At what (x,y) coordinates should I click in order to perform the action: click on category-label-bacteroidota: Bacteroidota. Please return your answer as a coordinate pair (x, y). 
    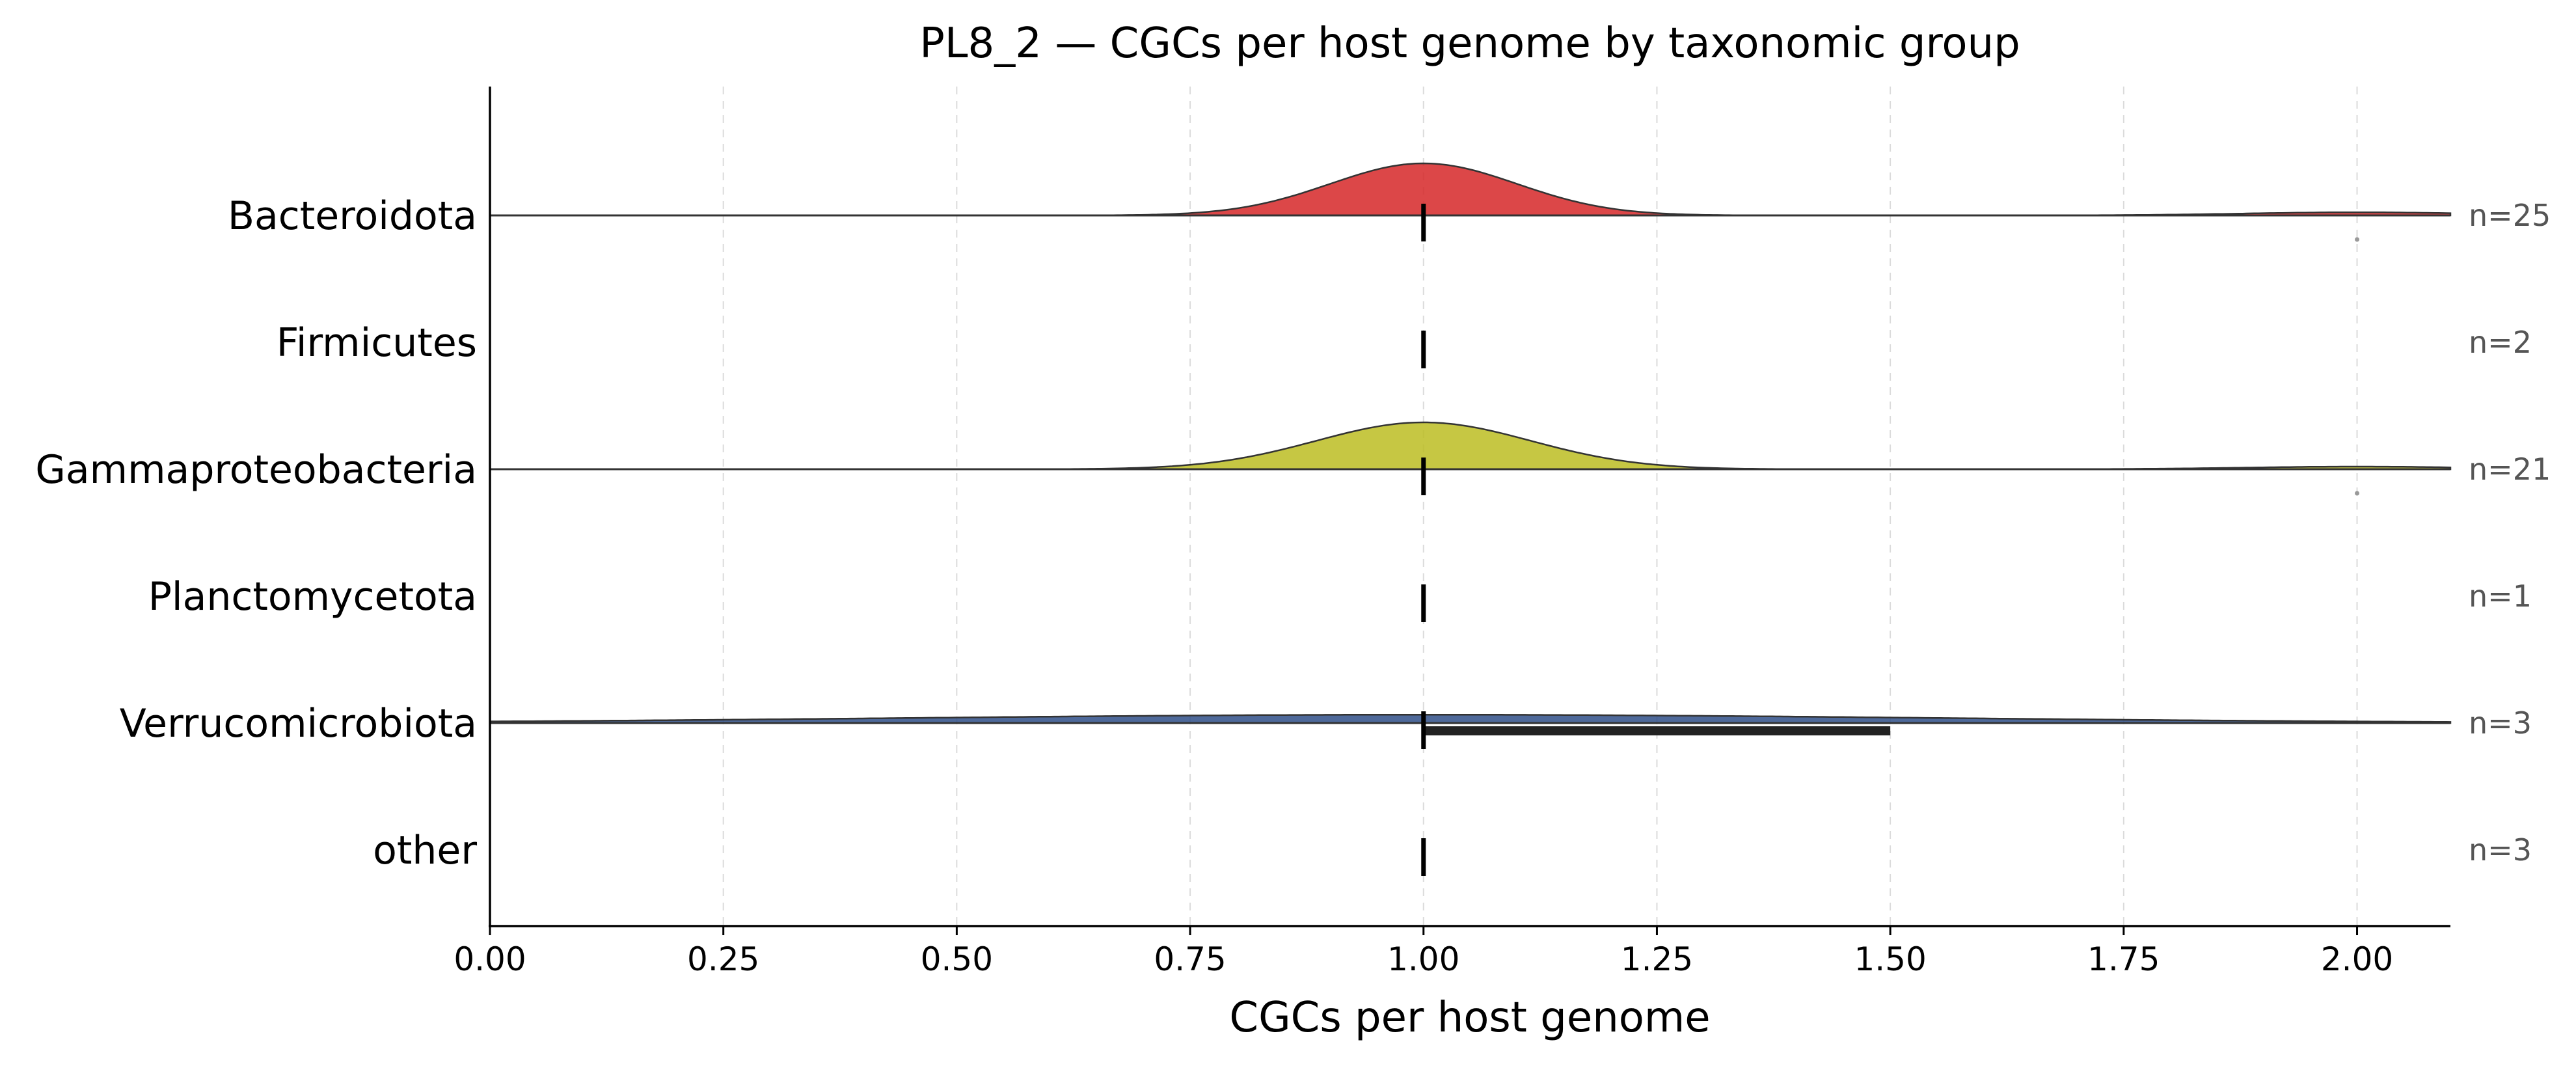
    Looking at the image, I should click on (353, 216).